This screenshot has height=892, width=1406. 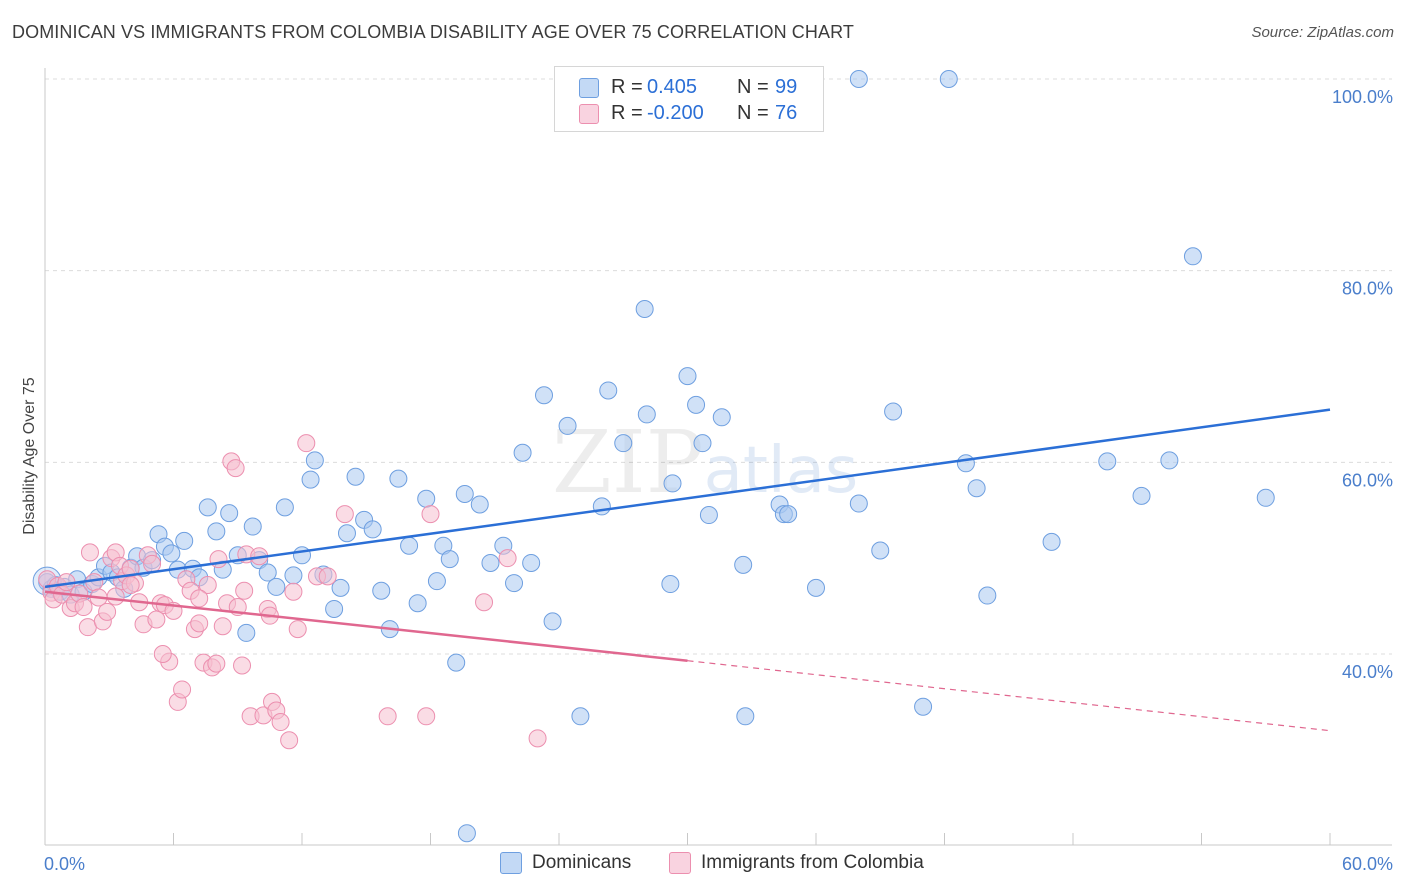 What do you see at coordinates (680, 863) in the screenshot?
I see `bottom-swatch-colombia` at bounding box center [680, 863].